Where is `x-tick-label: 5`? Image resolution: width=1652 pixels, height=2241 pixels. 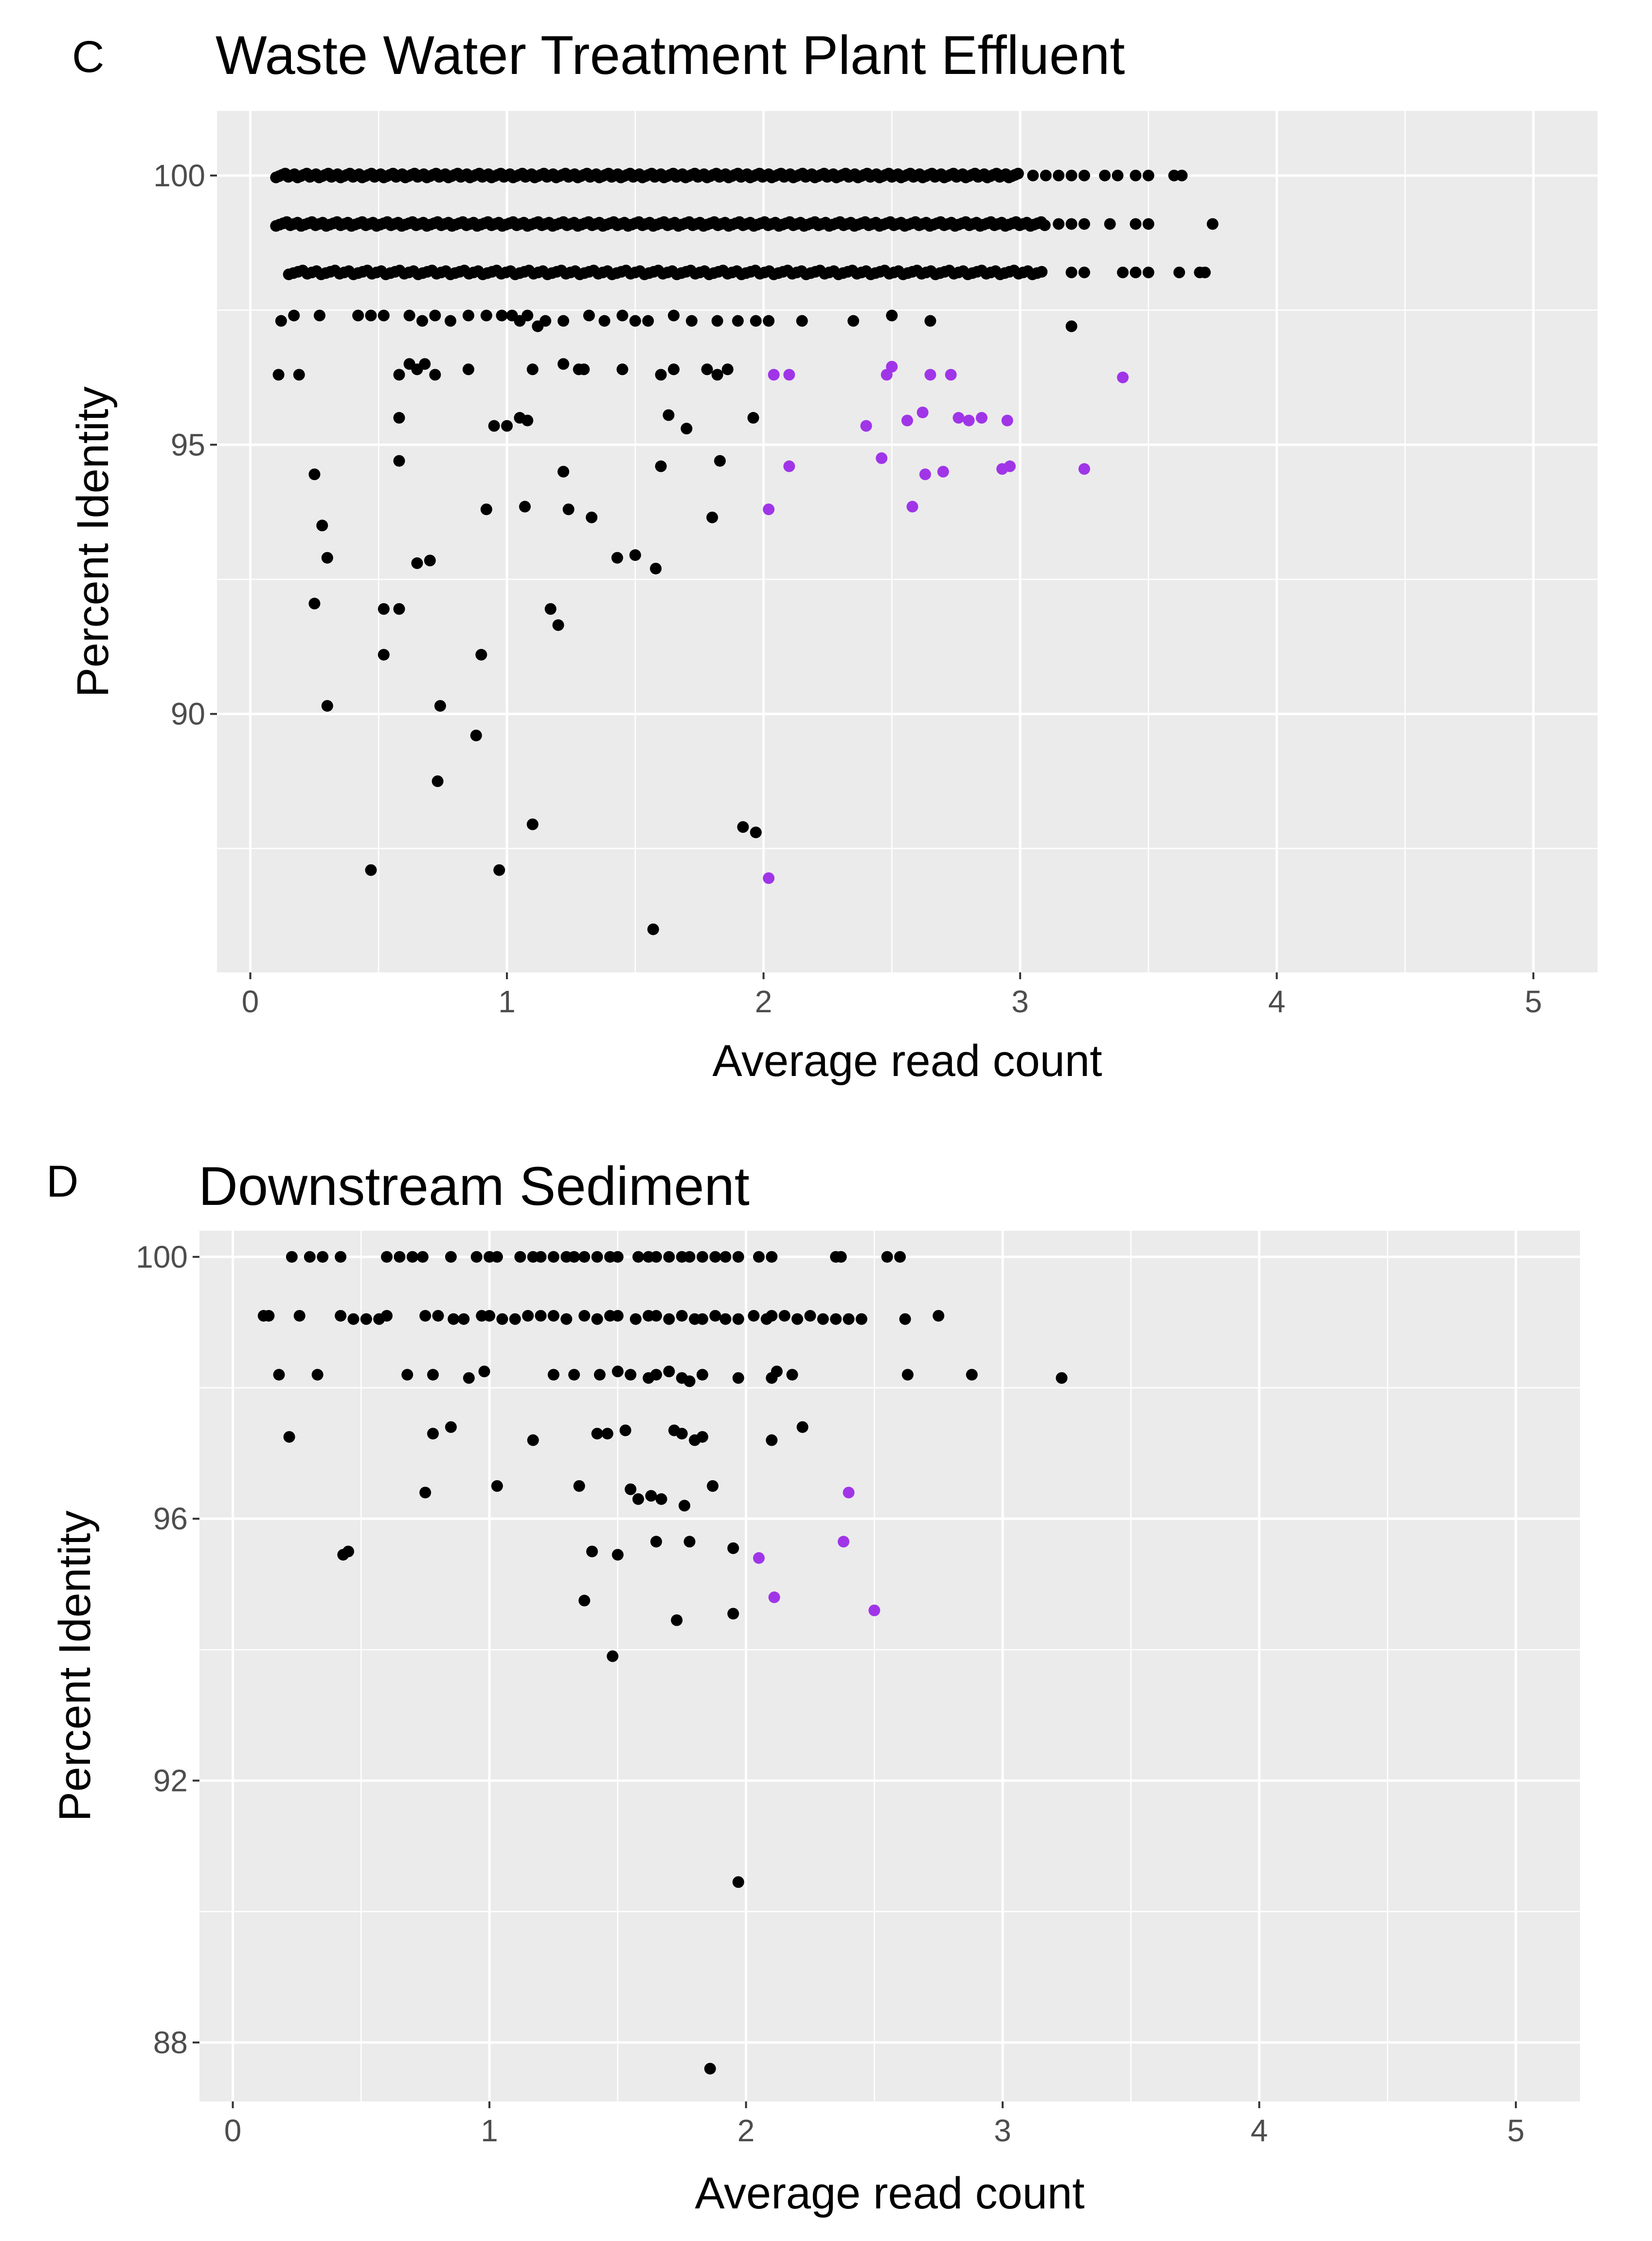 x-tick-label: 5 is located at coordinates (1516, 2130).